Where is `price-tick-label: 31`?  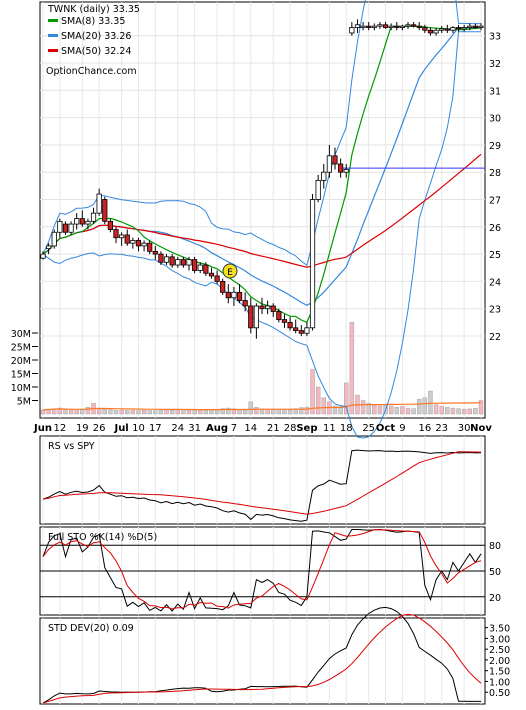
price-tick-label: 31 is located at coordinates (495, 91).